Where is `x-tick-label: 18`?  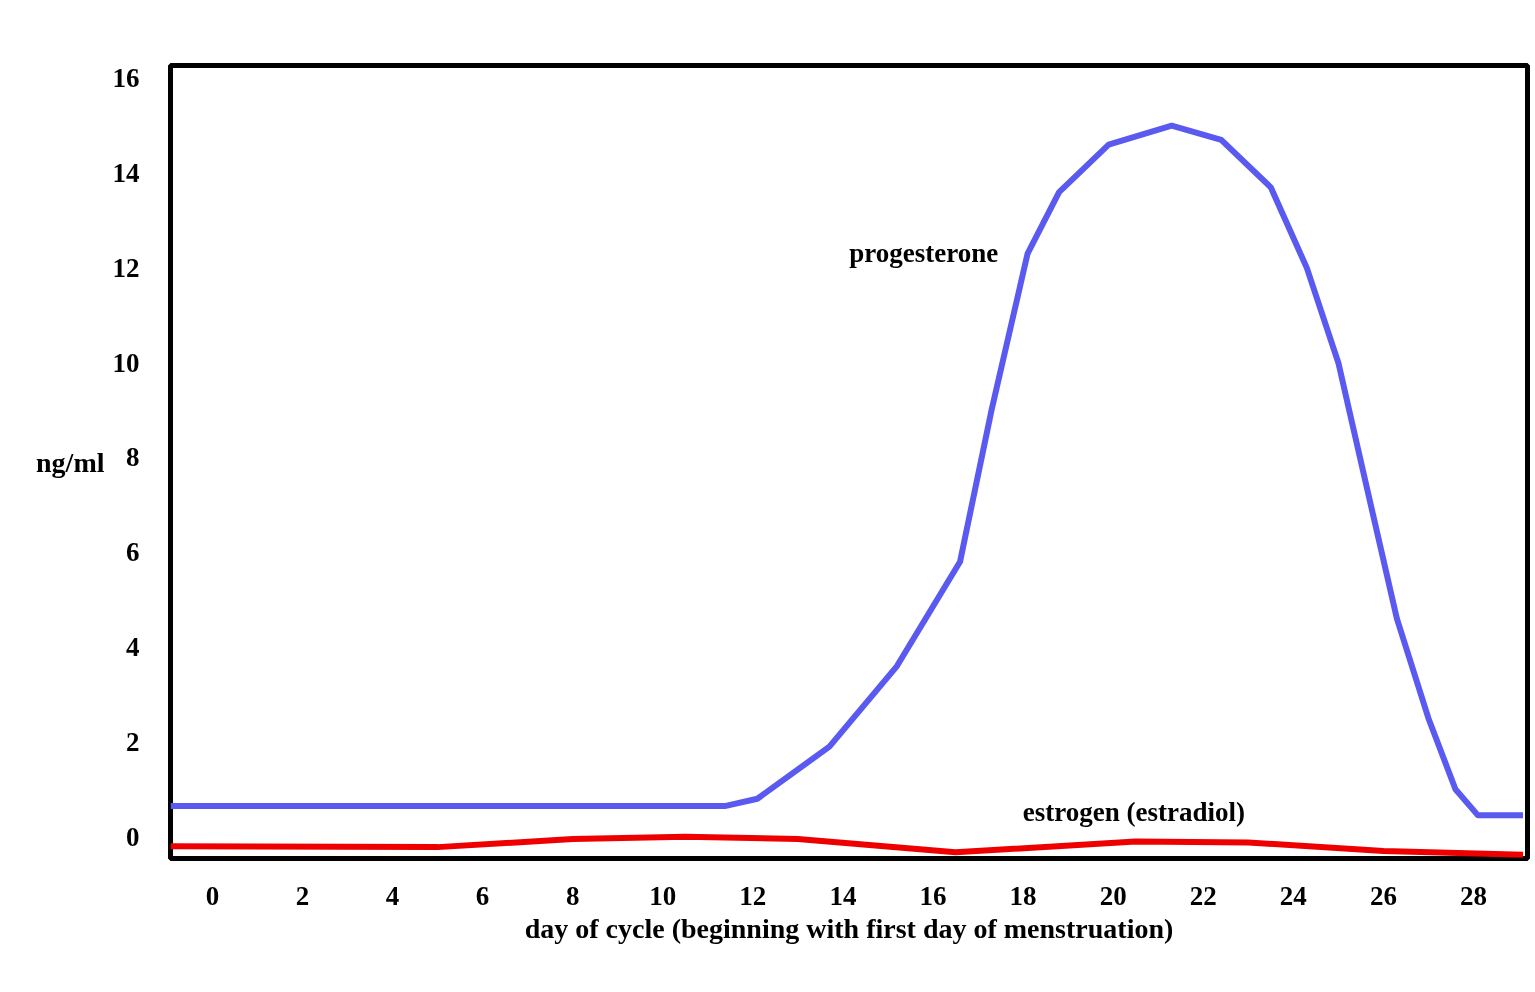
x-tick-label: 18 is located at coordinates (1023, 895).